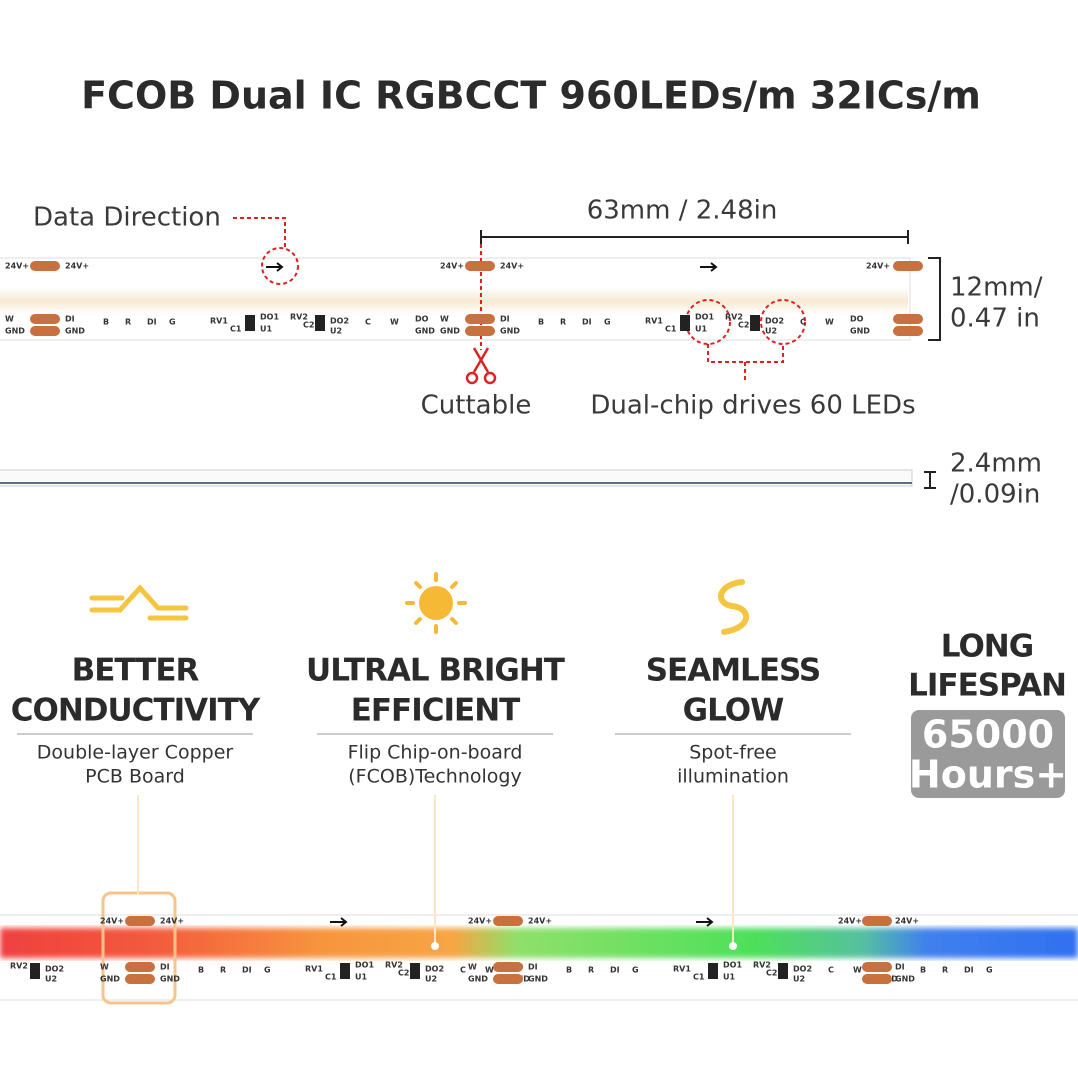  Describe the element at coordinates (930, 480) in the screenshot. I see `thickness-bracket` at that location.